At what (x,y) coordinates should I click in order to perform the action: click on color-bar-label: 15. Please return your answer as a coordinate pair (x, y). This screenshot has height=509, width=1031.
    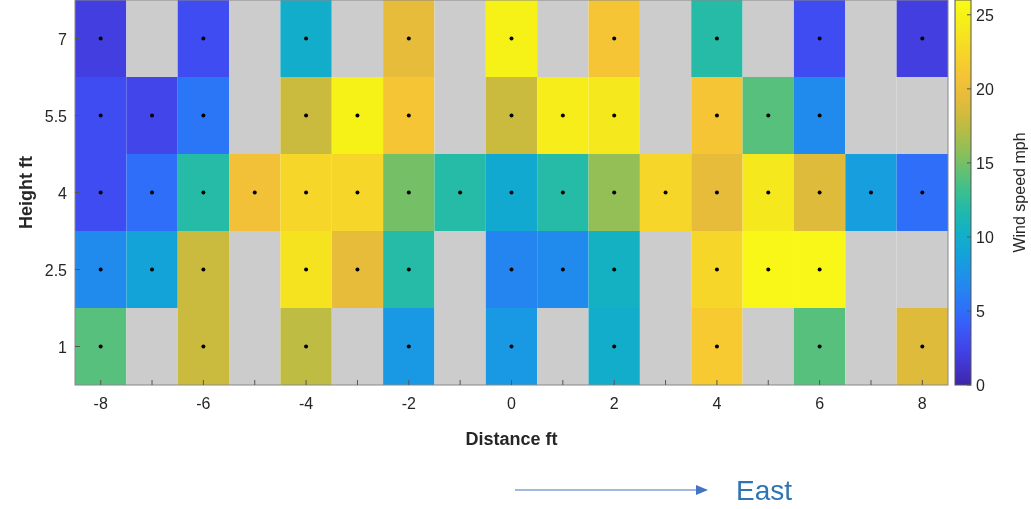
    Looking at the image, I should click on (985, 163).